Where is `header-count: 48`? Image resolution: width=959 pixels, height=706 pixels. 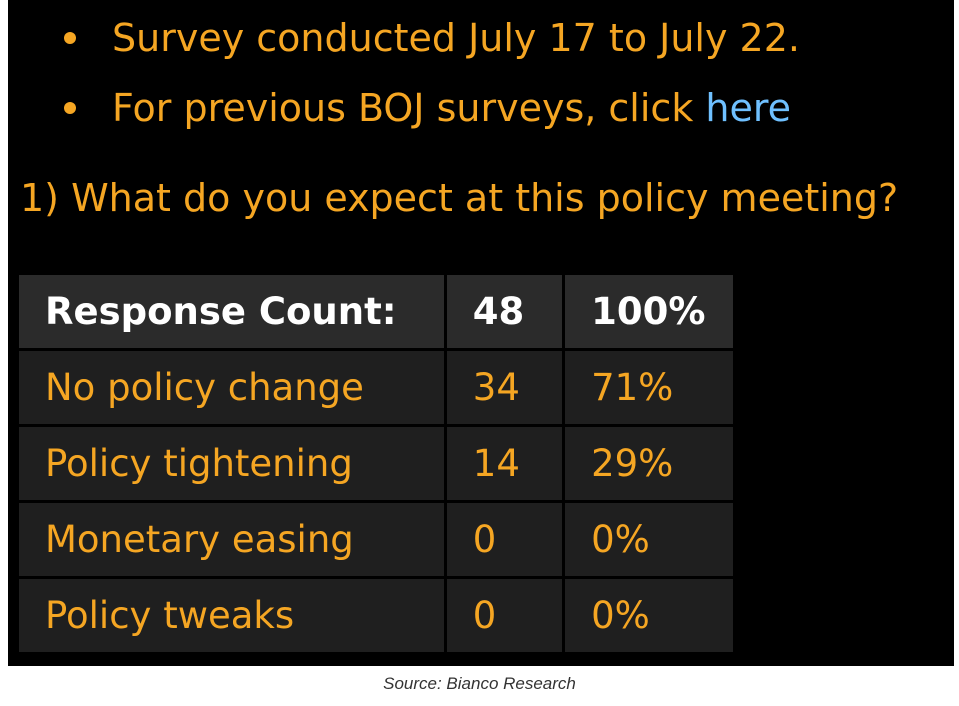 header-count: 48 is located at coordinates (504, 311).